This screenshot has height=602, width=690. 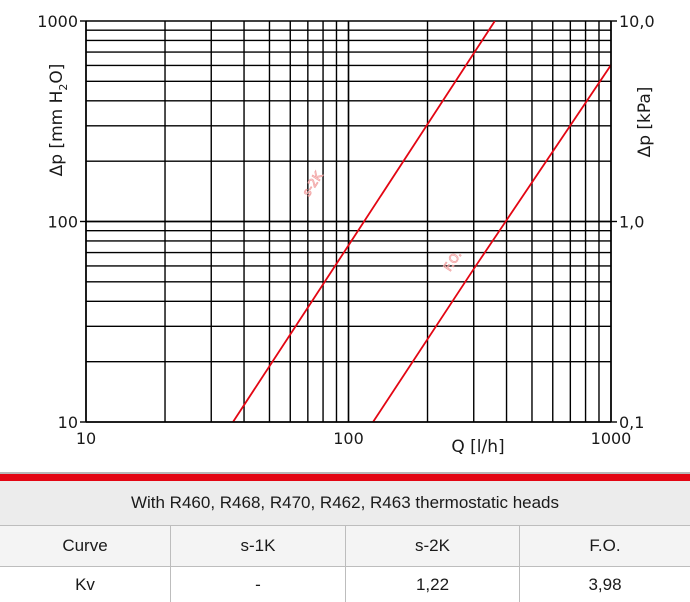 I want to click on y-axis-label-right: Δp [kPa], so click(x=645, y=122).